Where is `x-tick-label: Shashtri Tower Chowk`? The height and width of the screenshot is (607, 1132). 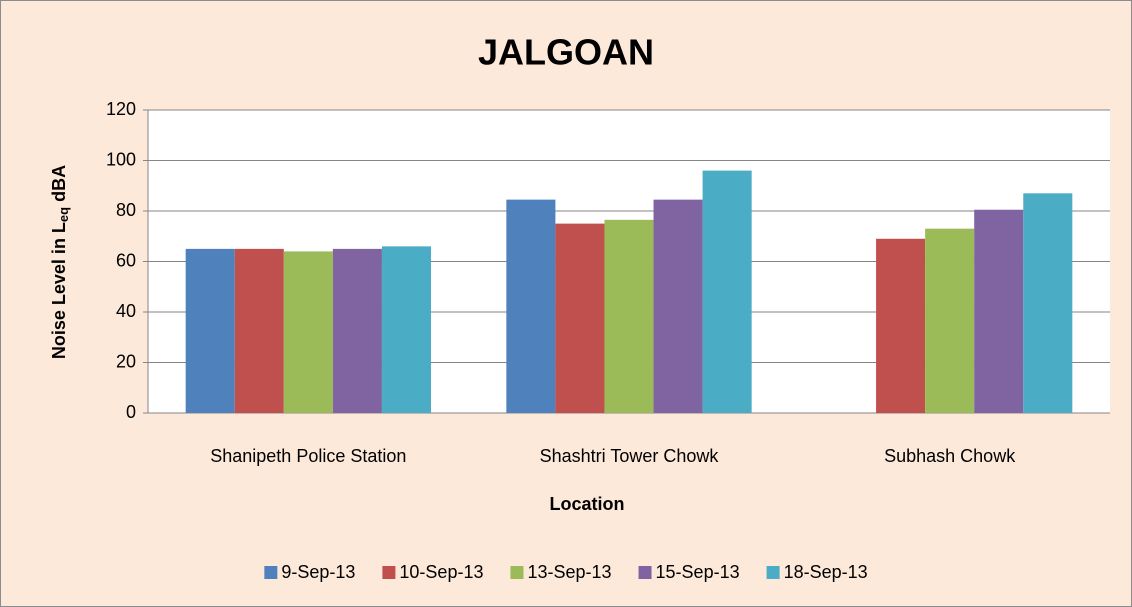
x-tick-label: Shashtri Tower Chowk is located at coordinates (630, 456).